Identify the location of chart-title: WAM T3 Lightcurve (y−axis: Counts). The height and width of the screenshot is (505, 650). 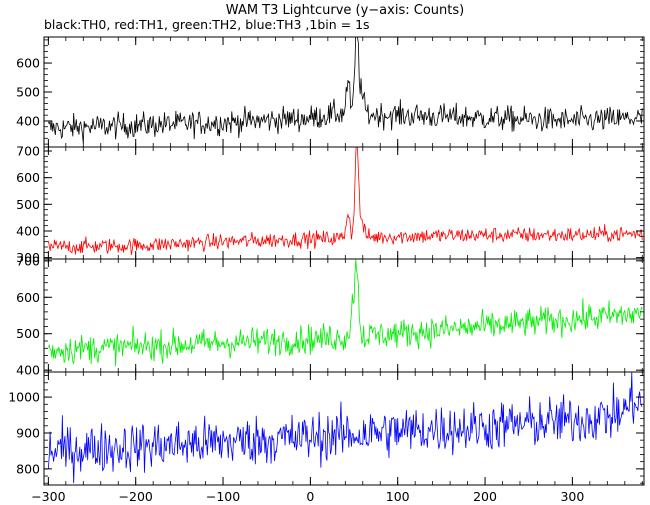
(345, 10).